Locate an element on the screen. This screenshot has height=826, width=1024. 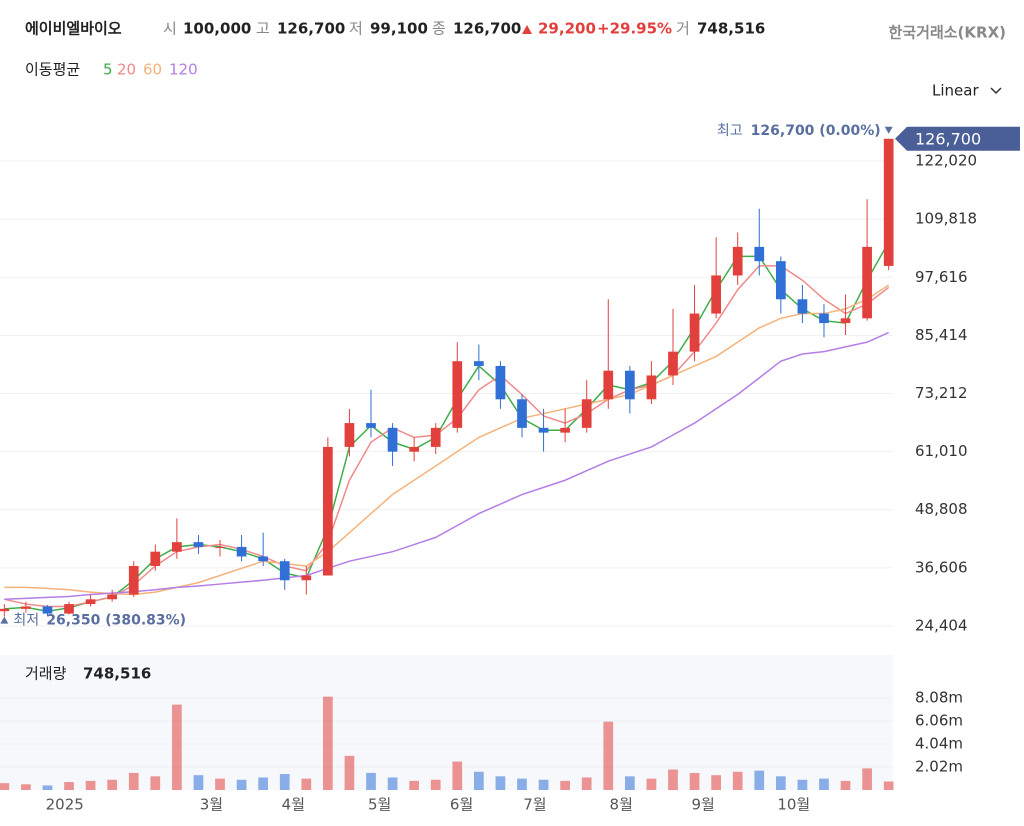
low-value: 99,100 is located at coordinates (399, 29).